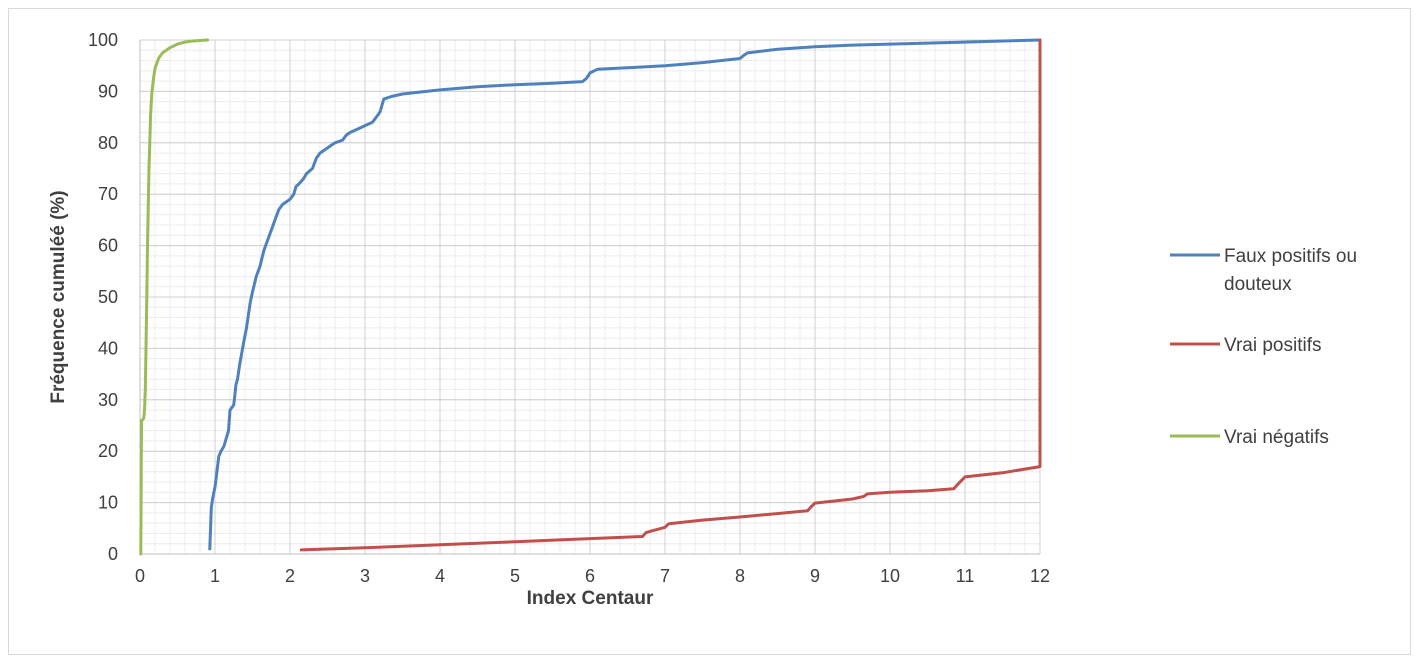  I want to click on x-tick-label: 5, so click(515, 576).